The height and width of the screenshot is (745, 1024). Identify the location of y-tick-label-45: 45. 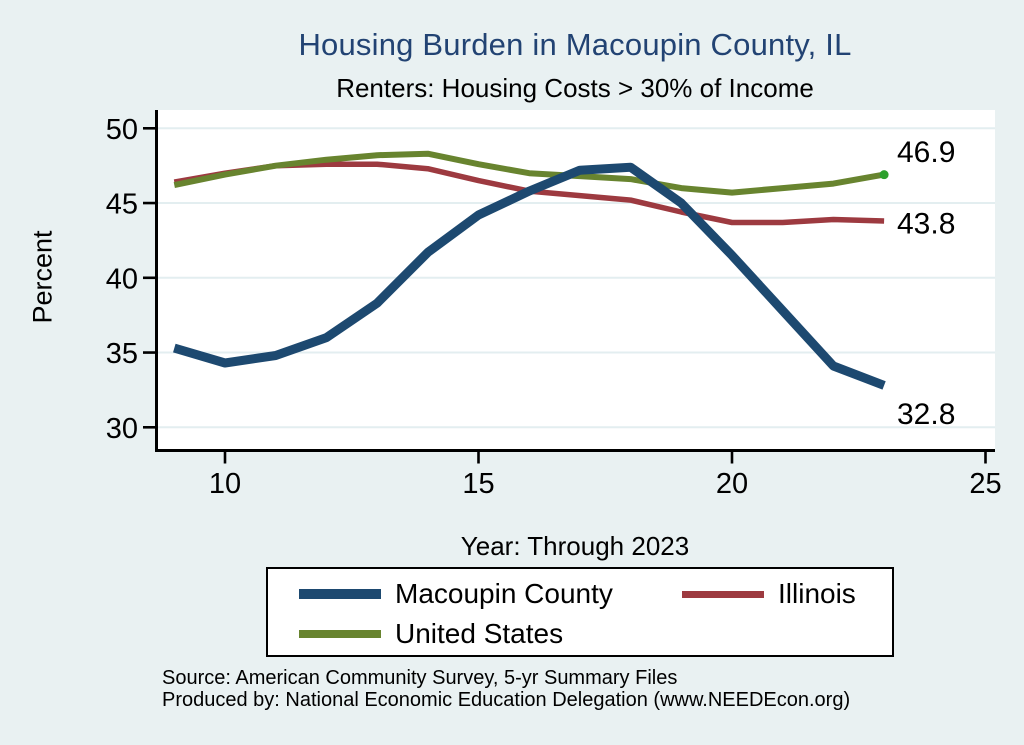
(122, 205).